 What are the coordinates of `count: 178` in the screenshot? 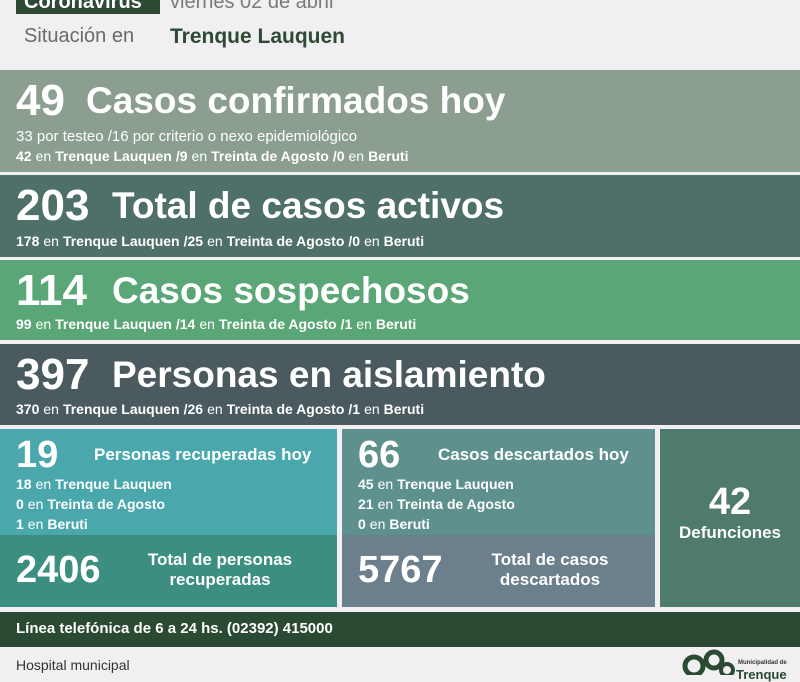 It's located at (28, 241).